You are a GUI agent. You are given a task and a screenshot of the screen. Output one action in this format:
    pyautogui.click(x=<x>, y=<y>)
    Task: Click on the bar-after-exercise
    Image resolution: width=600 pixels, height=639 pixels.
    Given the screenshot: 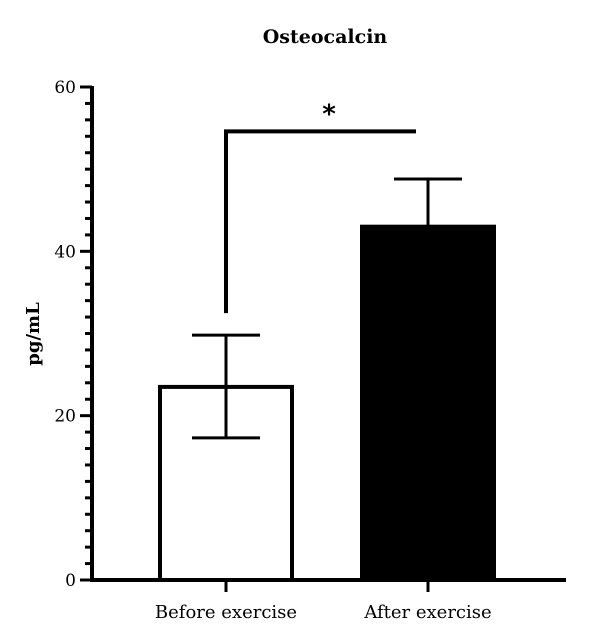 What is the action you would take?
    pyautogui.click(x=428, y=403)
    